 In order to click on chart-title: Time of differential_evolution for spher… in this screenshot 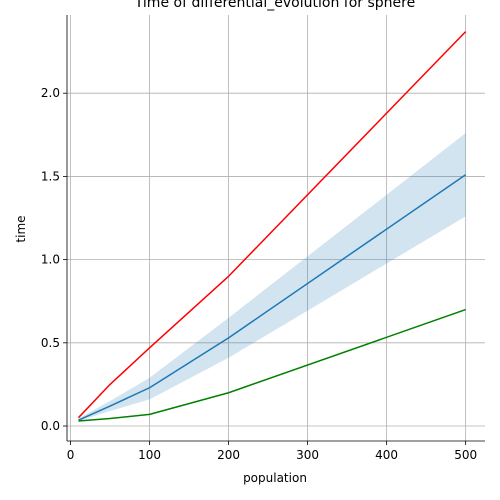, I will do `click(274, 5)`.